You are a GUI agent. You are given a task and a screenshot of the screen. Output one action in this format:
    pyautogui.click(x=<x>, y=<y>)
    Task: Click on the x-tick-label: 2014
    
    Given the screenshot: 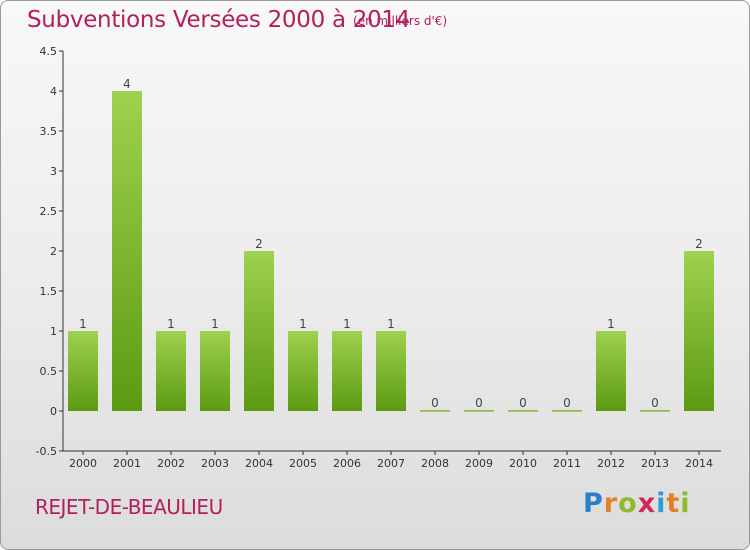 What is the action you would take?
    pyautogui.click(x=699, y=463)
    